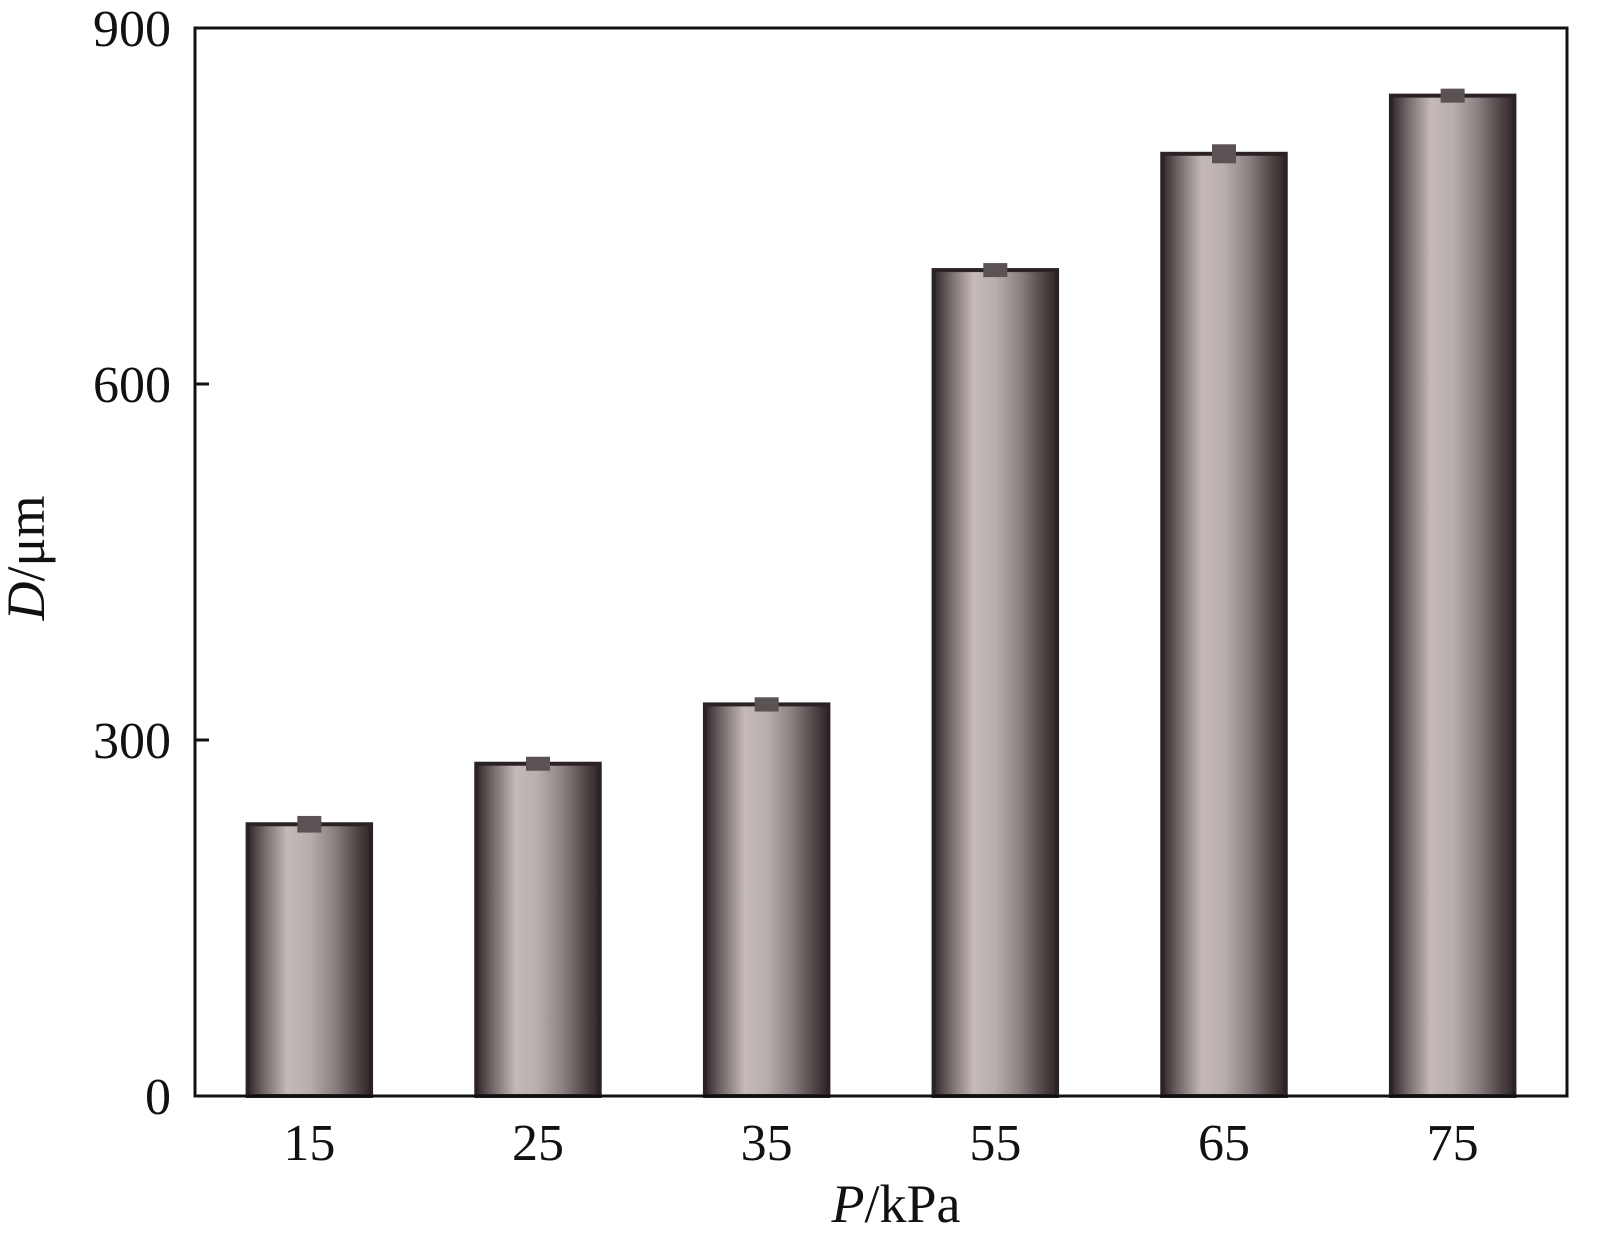 The width and height of the screenshot is (1612, 1234). I want to click on x-axis-unit: /kPa, so click(912, 1201).